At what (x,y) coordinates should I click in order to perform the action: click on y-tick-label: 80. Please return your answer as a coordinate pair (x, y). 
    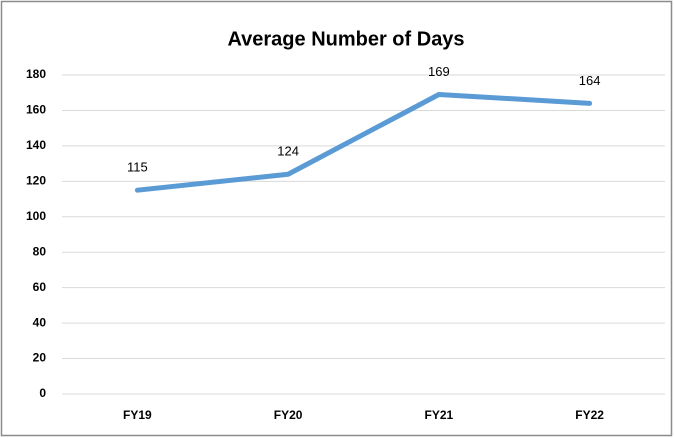
    Looking at the image, I should click on (40, 251).